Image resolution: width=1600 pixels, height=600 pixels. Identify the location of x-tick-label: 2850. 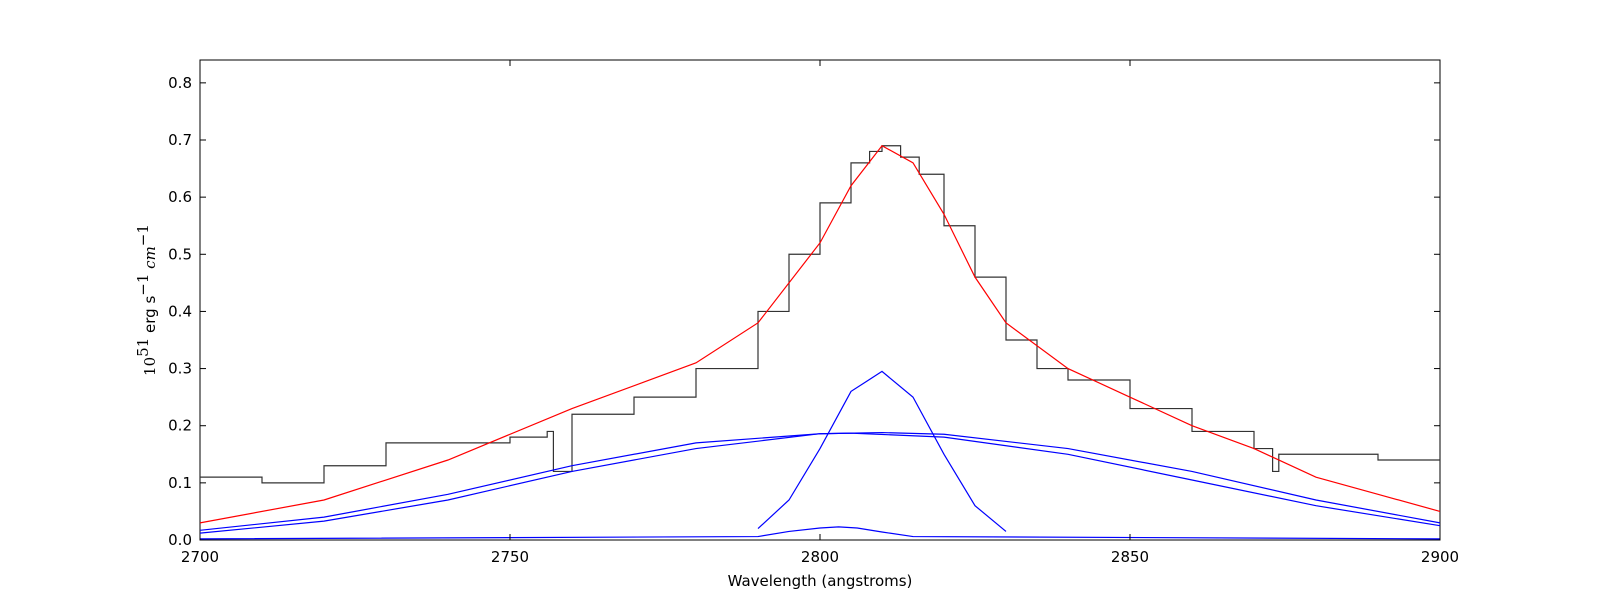
(1130, 557).